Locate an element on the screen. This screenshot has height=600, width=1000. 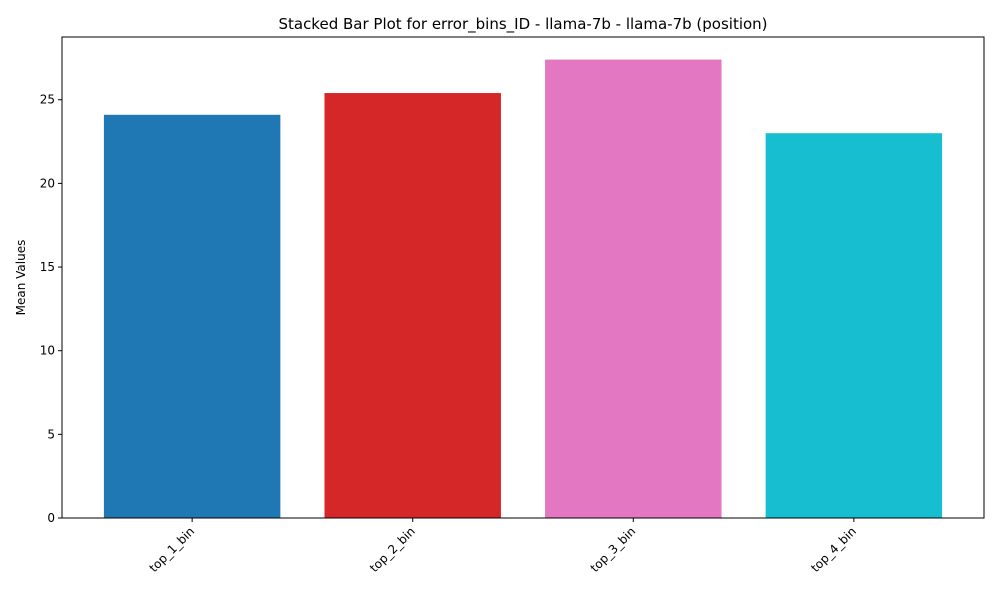
bar-top_4_bin is located at coordinates (854, 325).